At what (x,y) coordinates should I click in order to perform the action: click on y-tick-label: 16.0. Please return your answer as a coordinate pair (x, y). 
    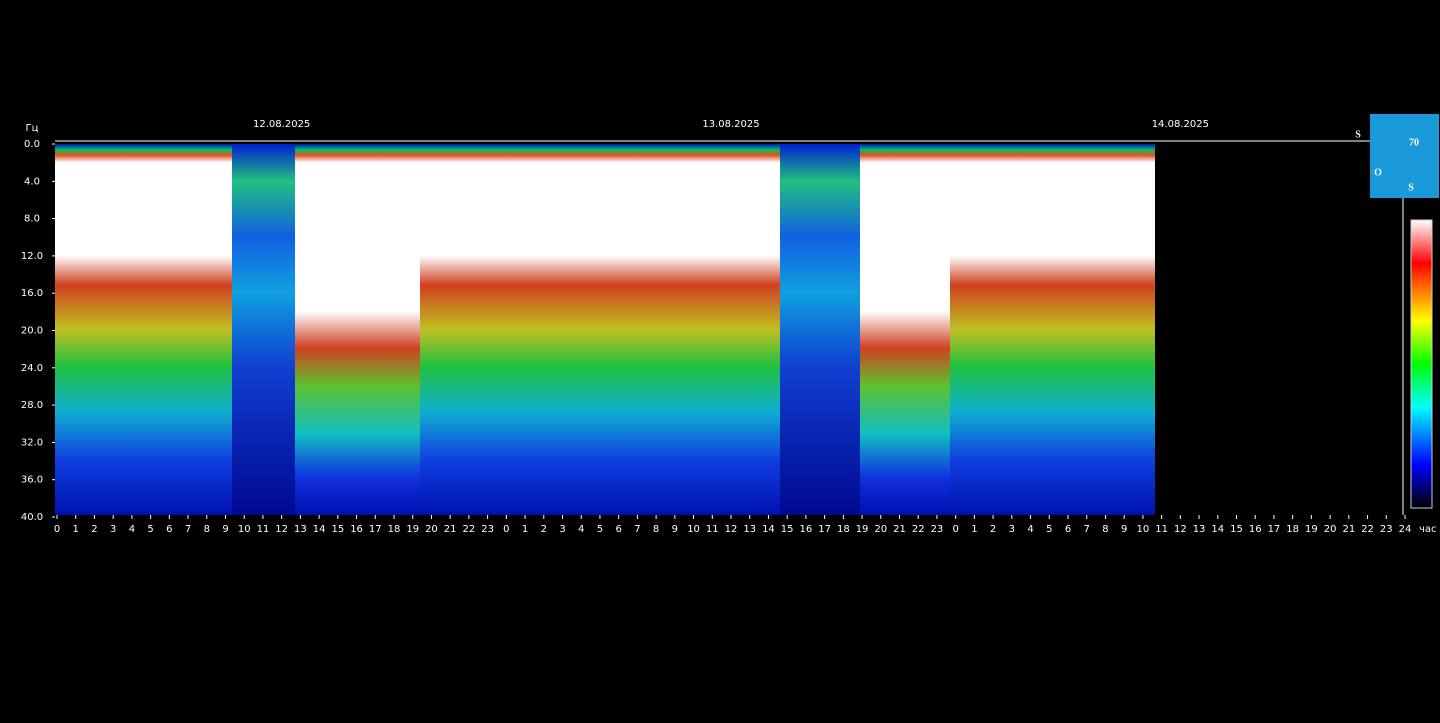
    Looking at the image, I should click on (32, 293).